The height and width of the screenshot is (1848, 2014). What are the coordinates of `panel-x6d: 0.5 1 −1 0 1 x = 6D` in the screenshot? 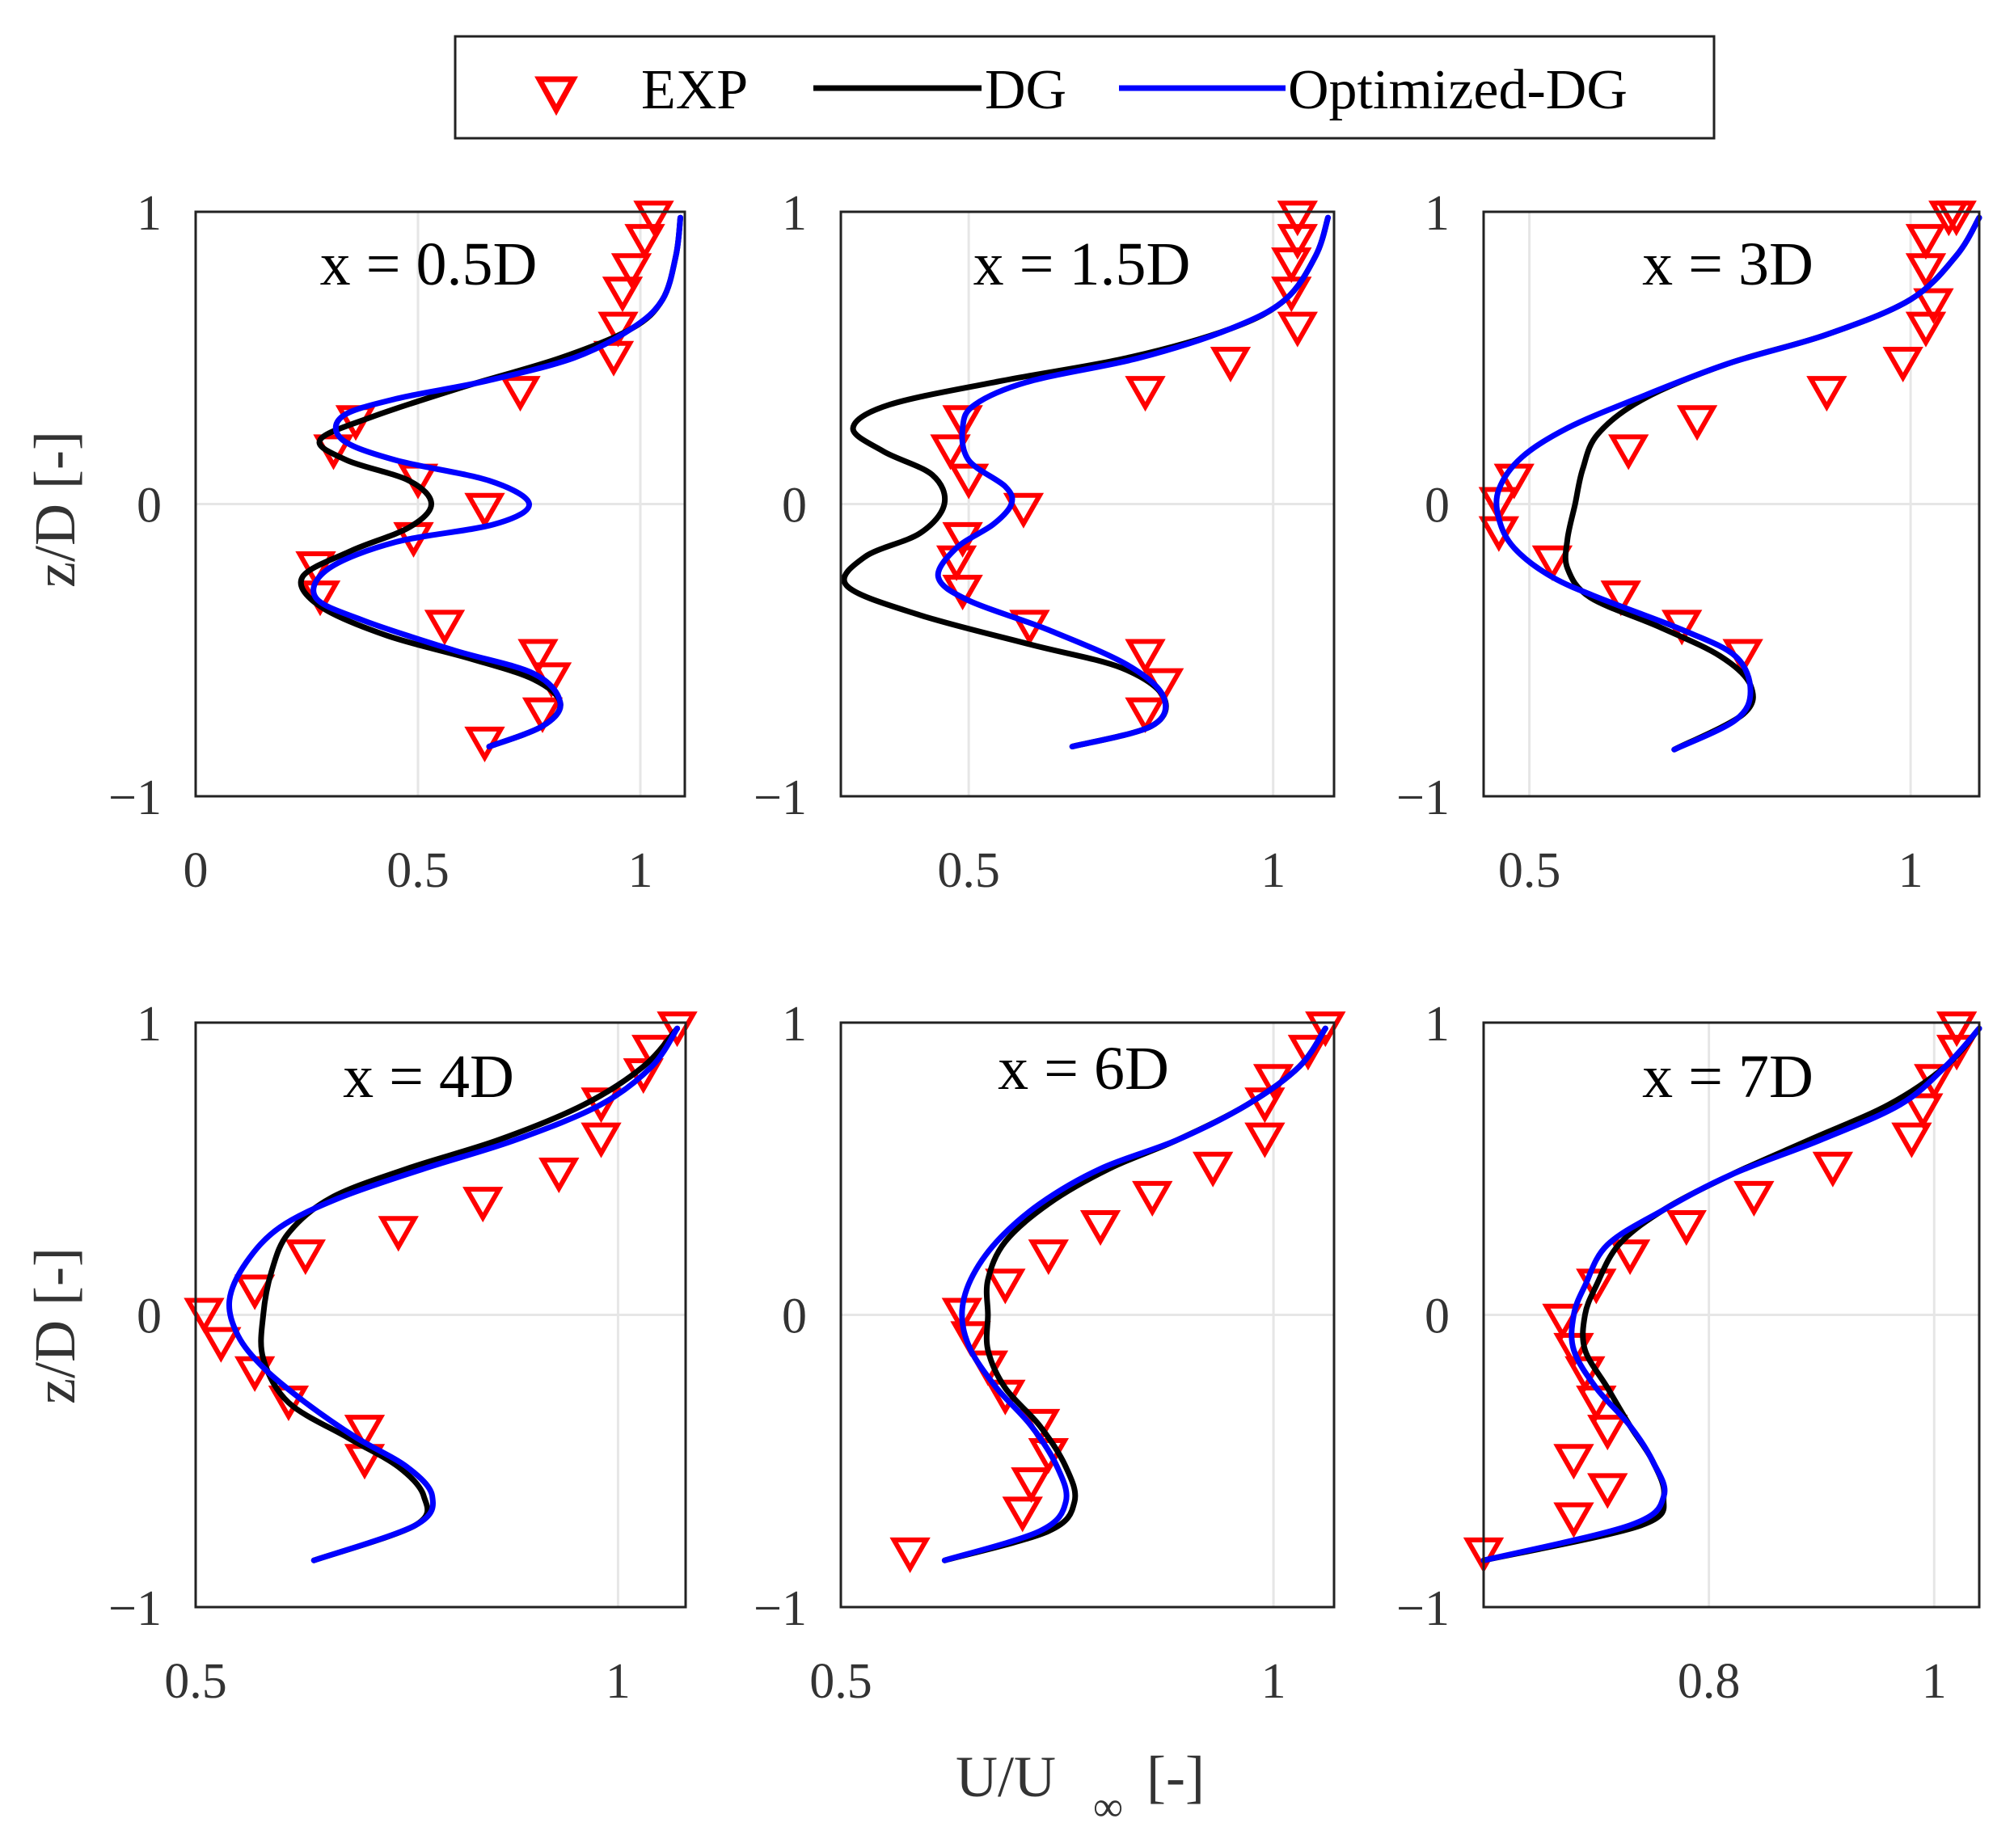 It's located at (1050, 1353).